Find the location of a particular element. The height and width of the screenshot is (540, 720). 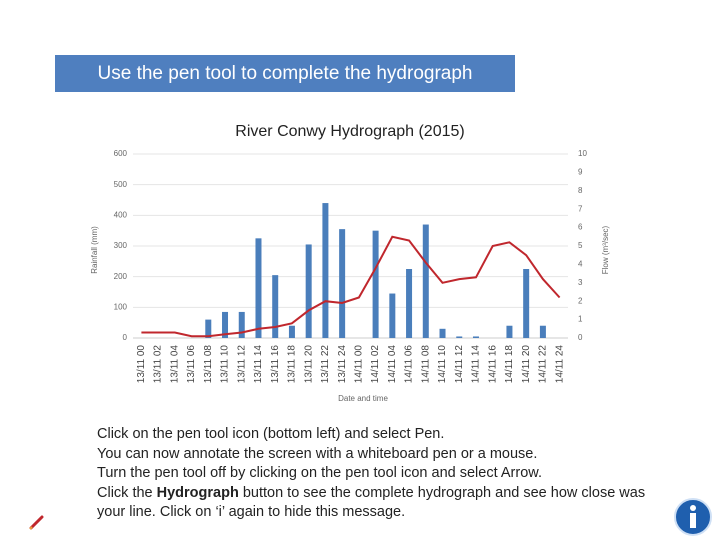

y-tick-label: 0 is located at coordinates (125, 337).